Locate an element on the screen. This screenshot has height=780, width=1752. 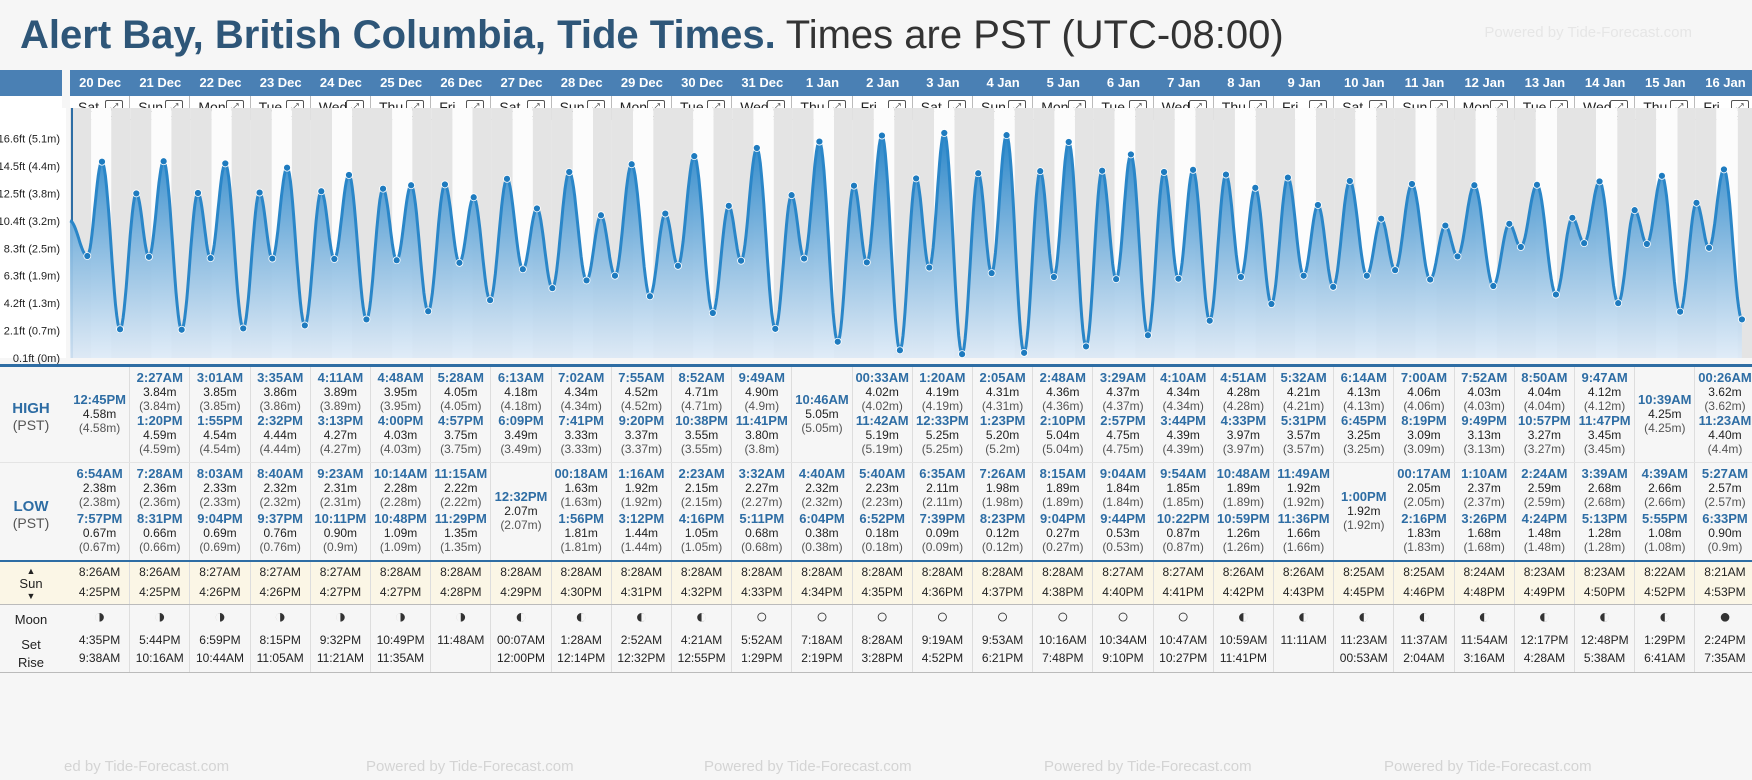
powered-by-link-5: Powered by Tide-Forecast.com is located at coordinates (1488, 766).